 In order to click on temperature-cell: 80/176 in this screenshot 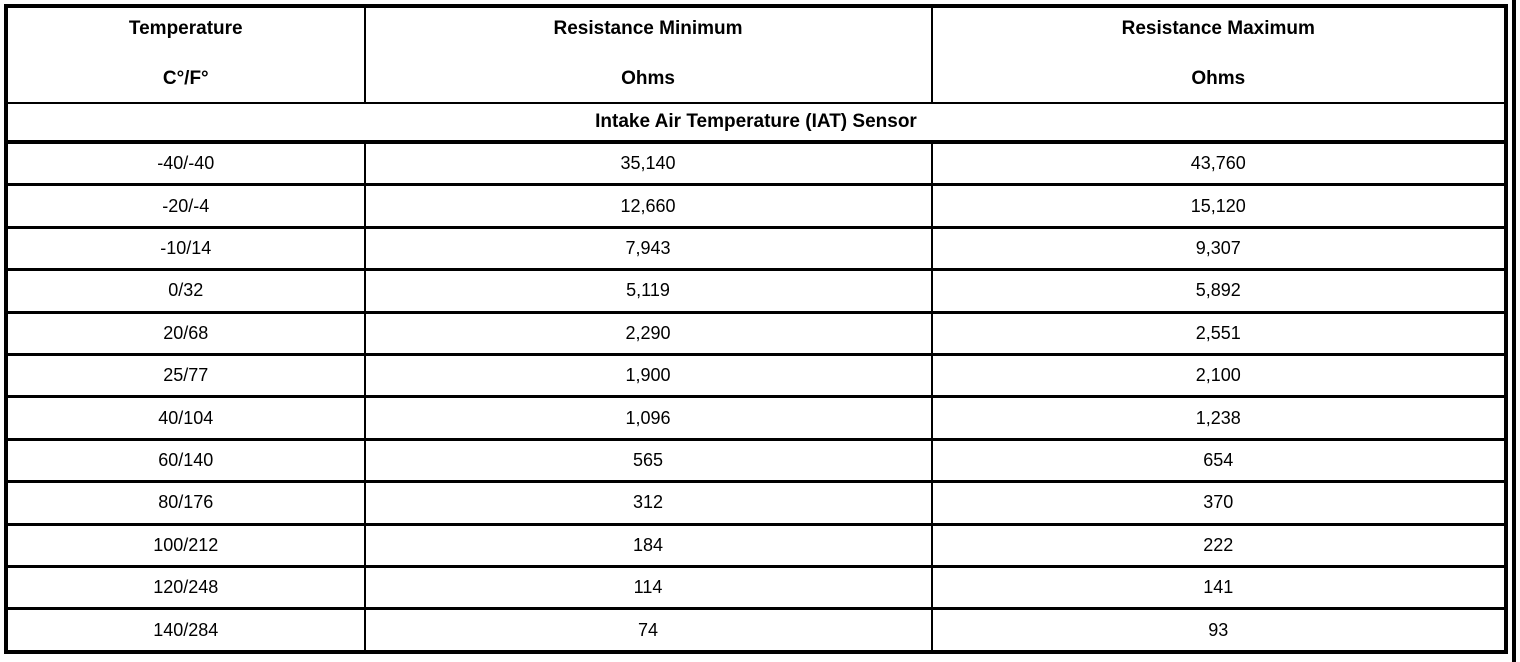, I will do `click(185, 503)`.